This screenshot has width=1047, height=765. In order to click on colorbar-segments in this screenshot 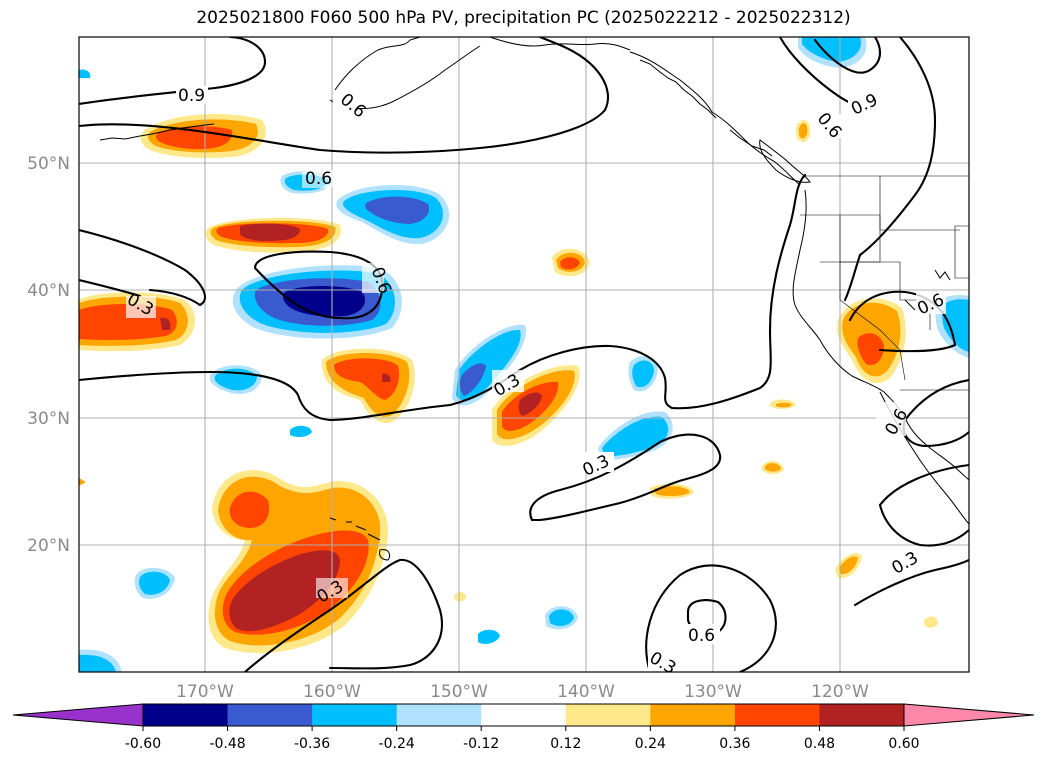, I will do `click(523, 715)`.